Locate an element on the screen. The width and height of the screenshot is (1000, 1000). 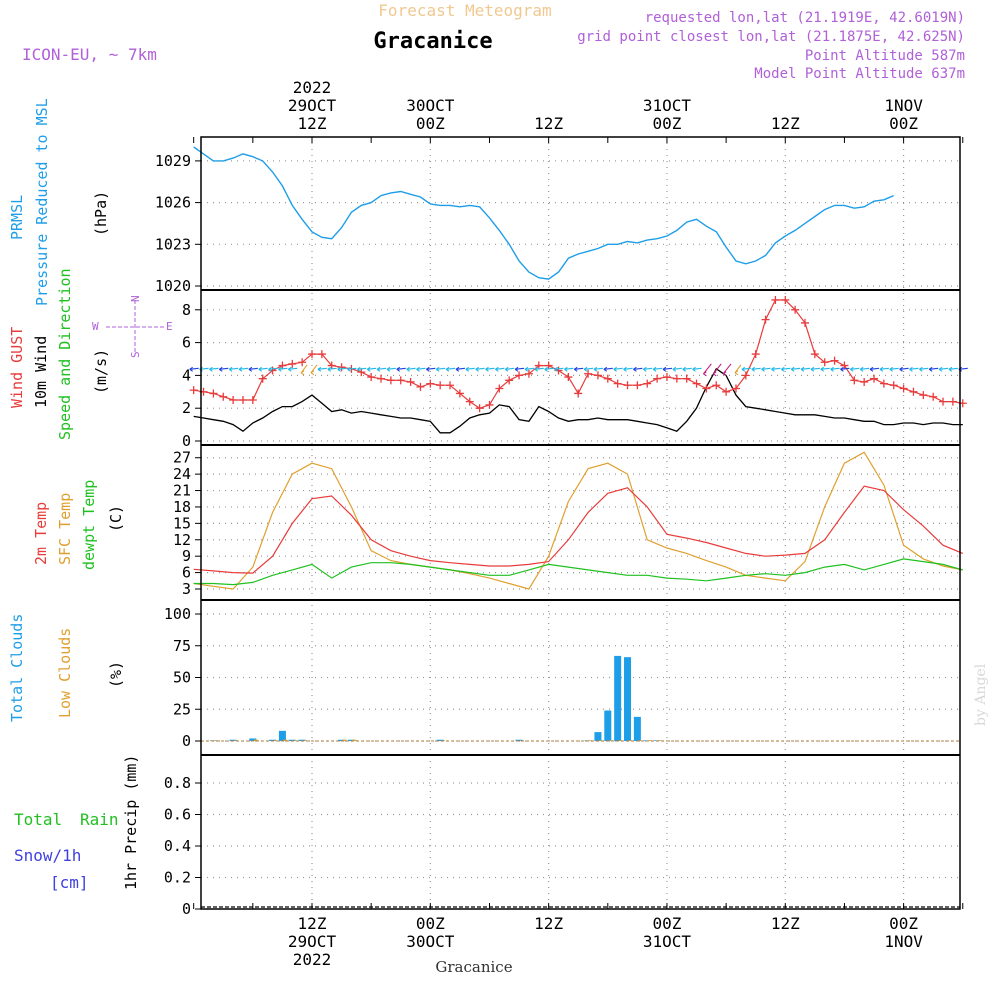
wind-speed-line is located at coordinates (578, 400).